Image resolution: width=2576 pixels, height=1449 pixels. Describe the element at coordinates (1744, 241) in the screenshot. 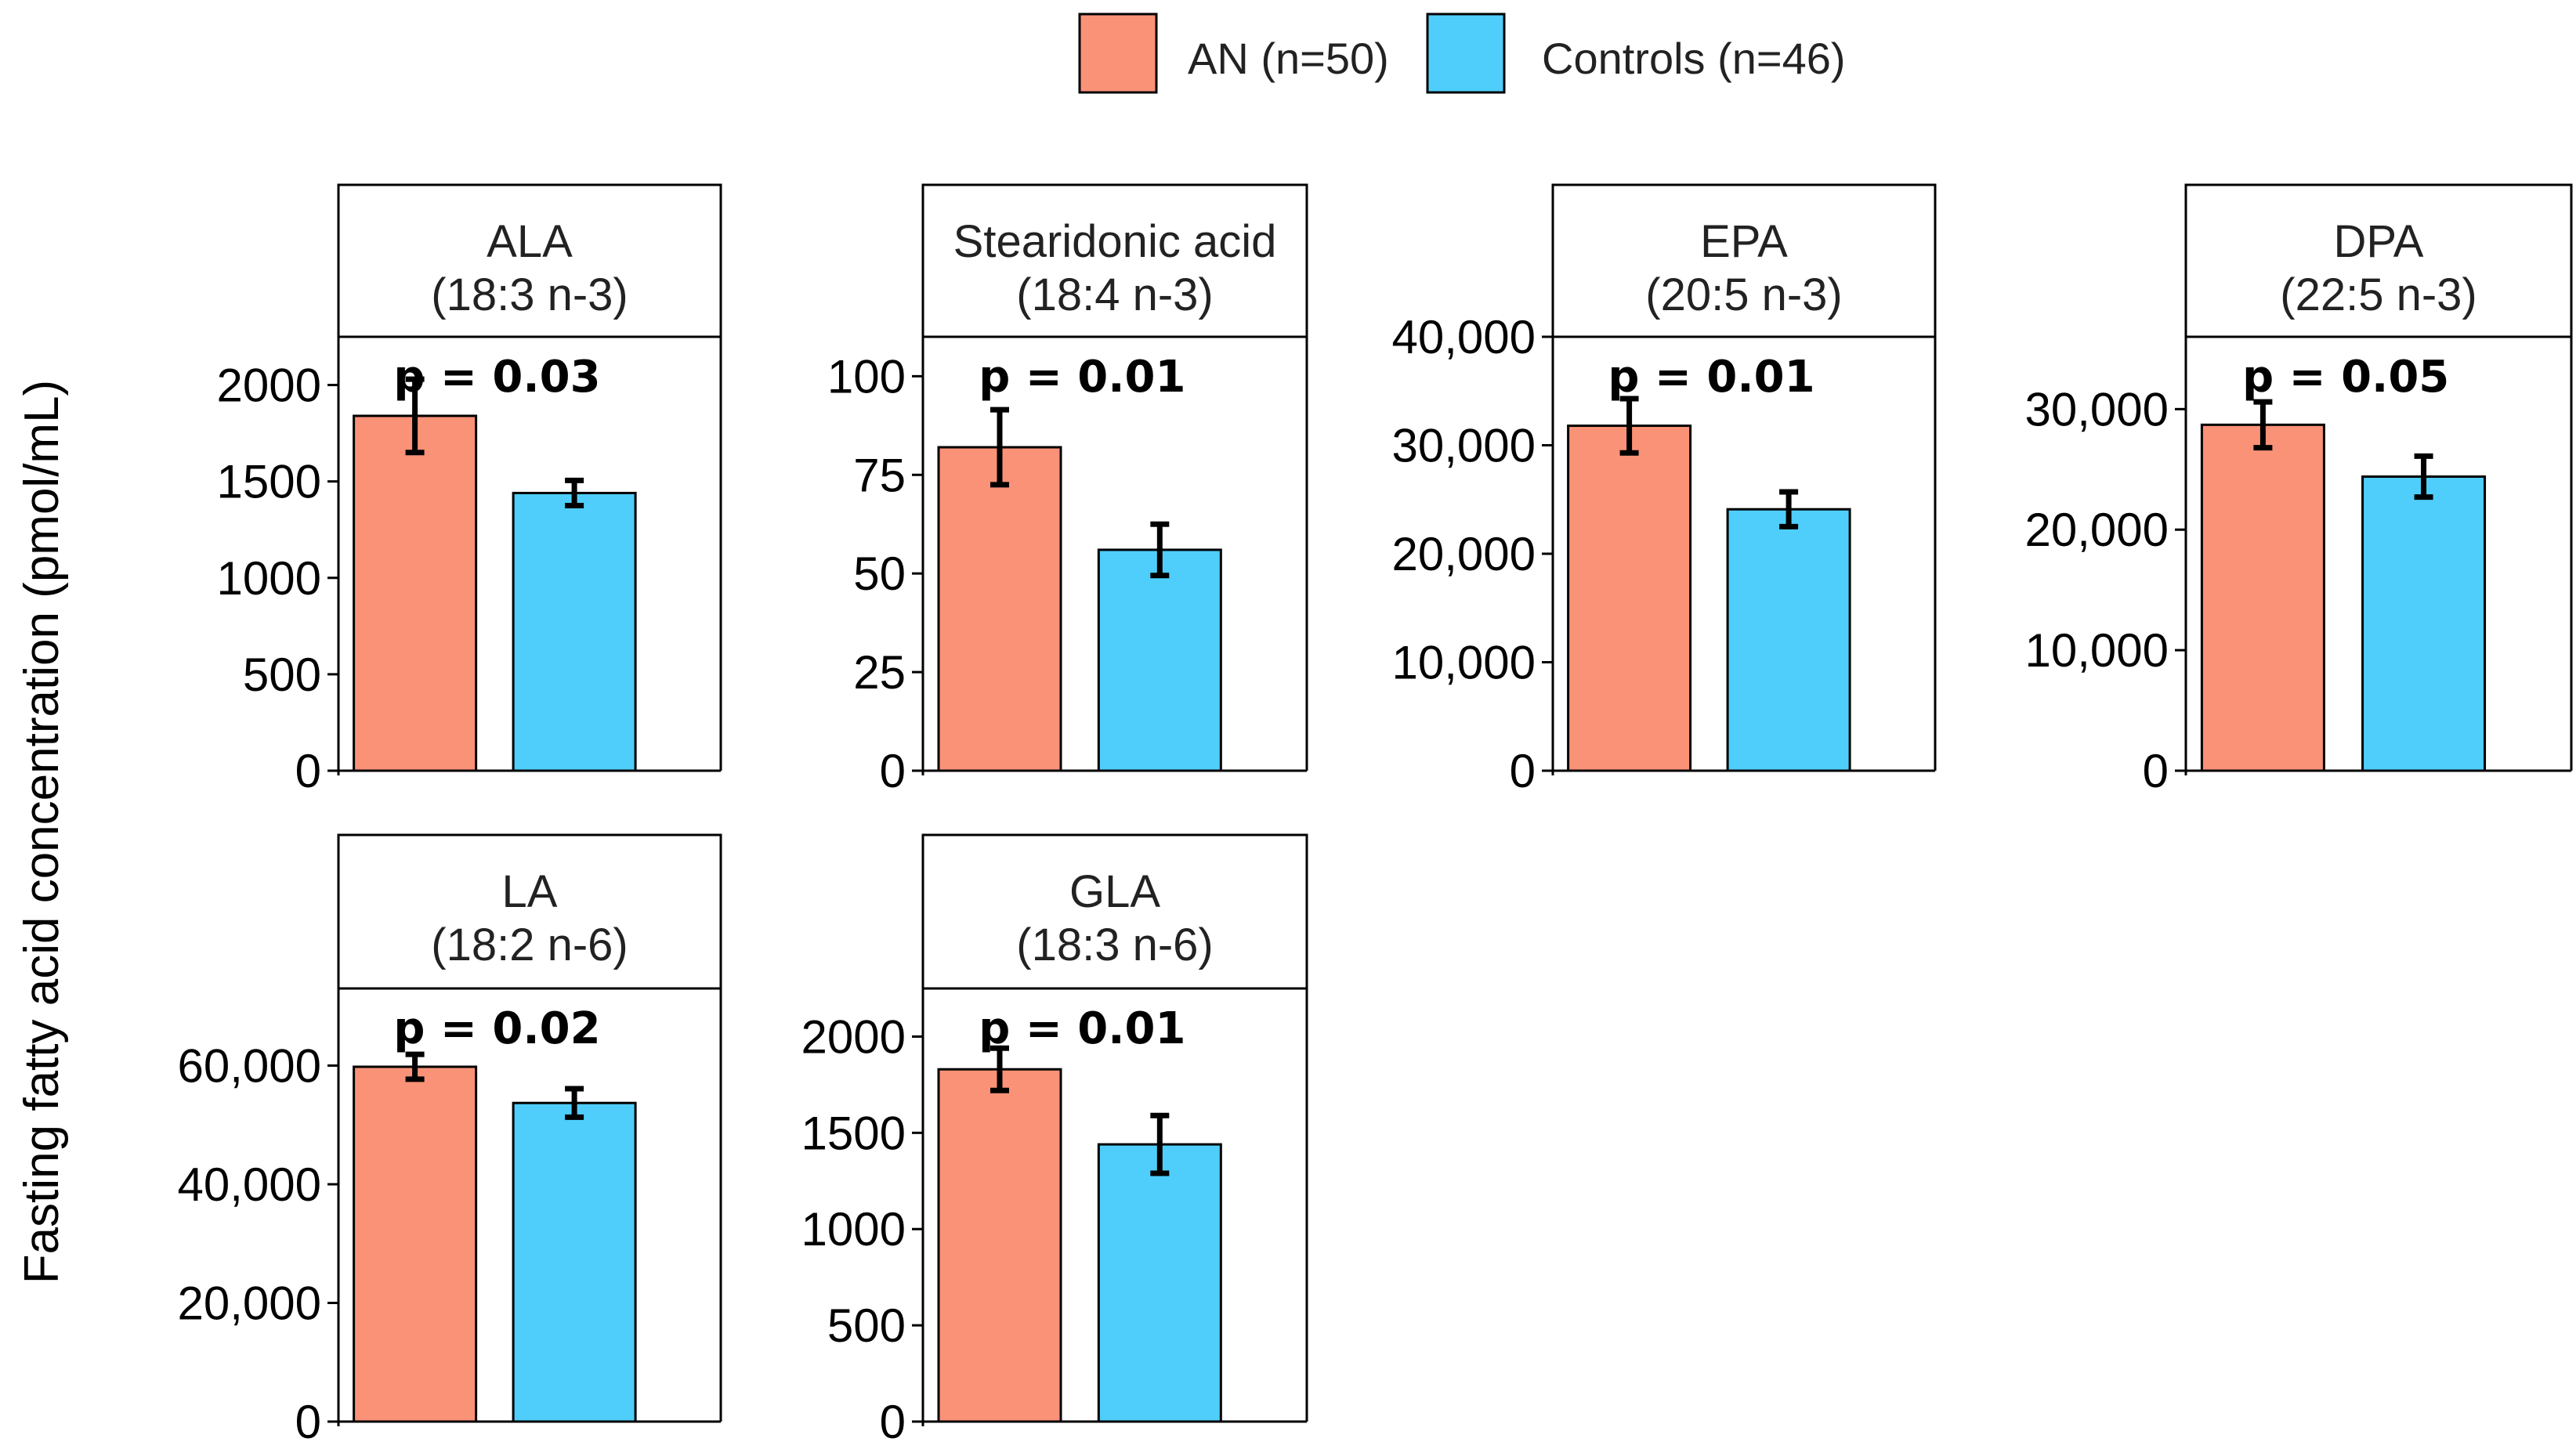

I see `facet-title: EPA` at that location.